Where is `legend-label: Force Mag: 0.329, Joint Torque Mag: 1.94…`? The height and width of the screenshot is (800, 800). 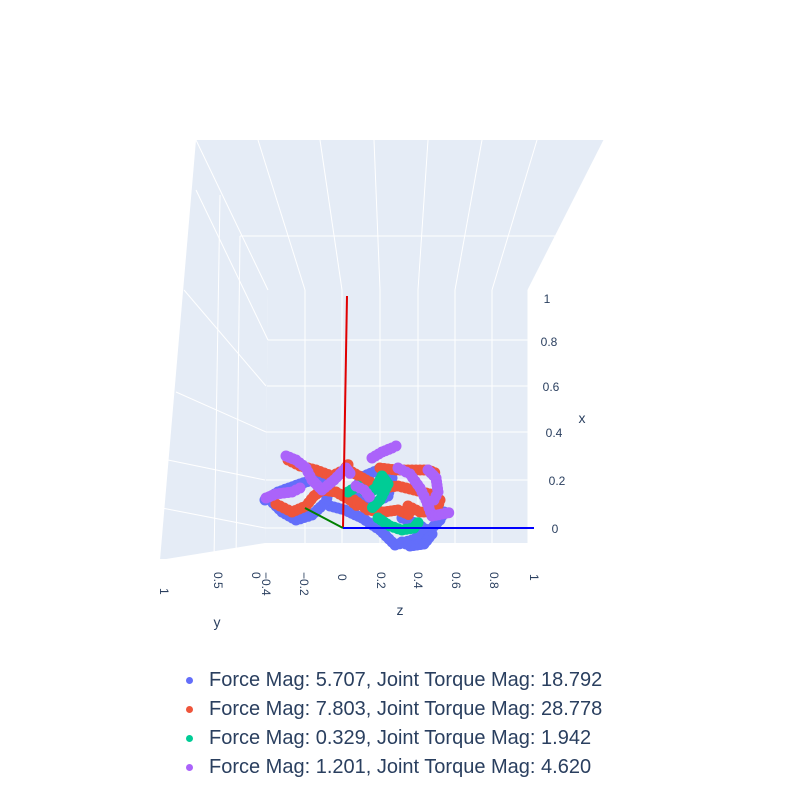
legend-label: Force Mag: 0.329, Joint Torque Mag: 1.94… is located at coordinates (400, 738).